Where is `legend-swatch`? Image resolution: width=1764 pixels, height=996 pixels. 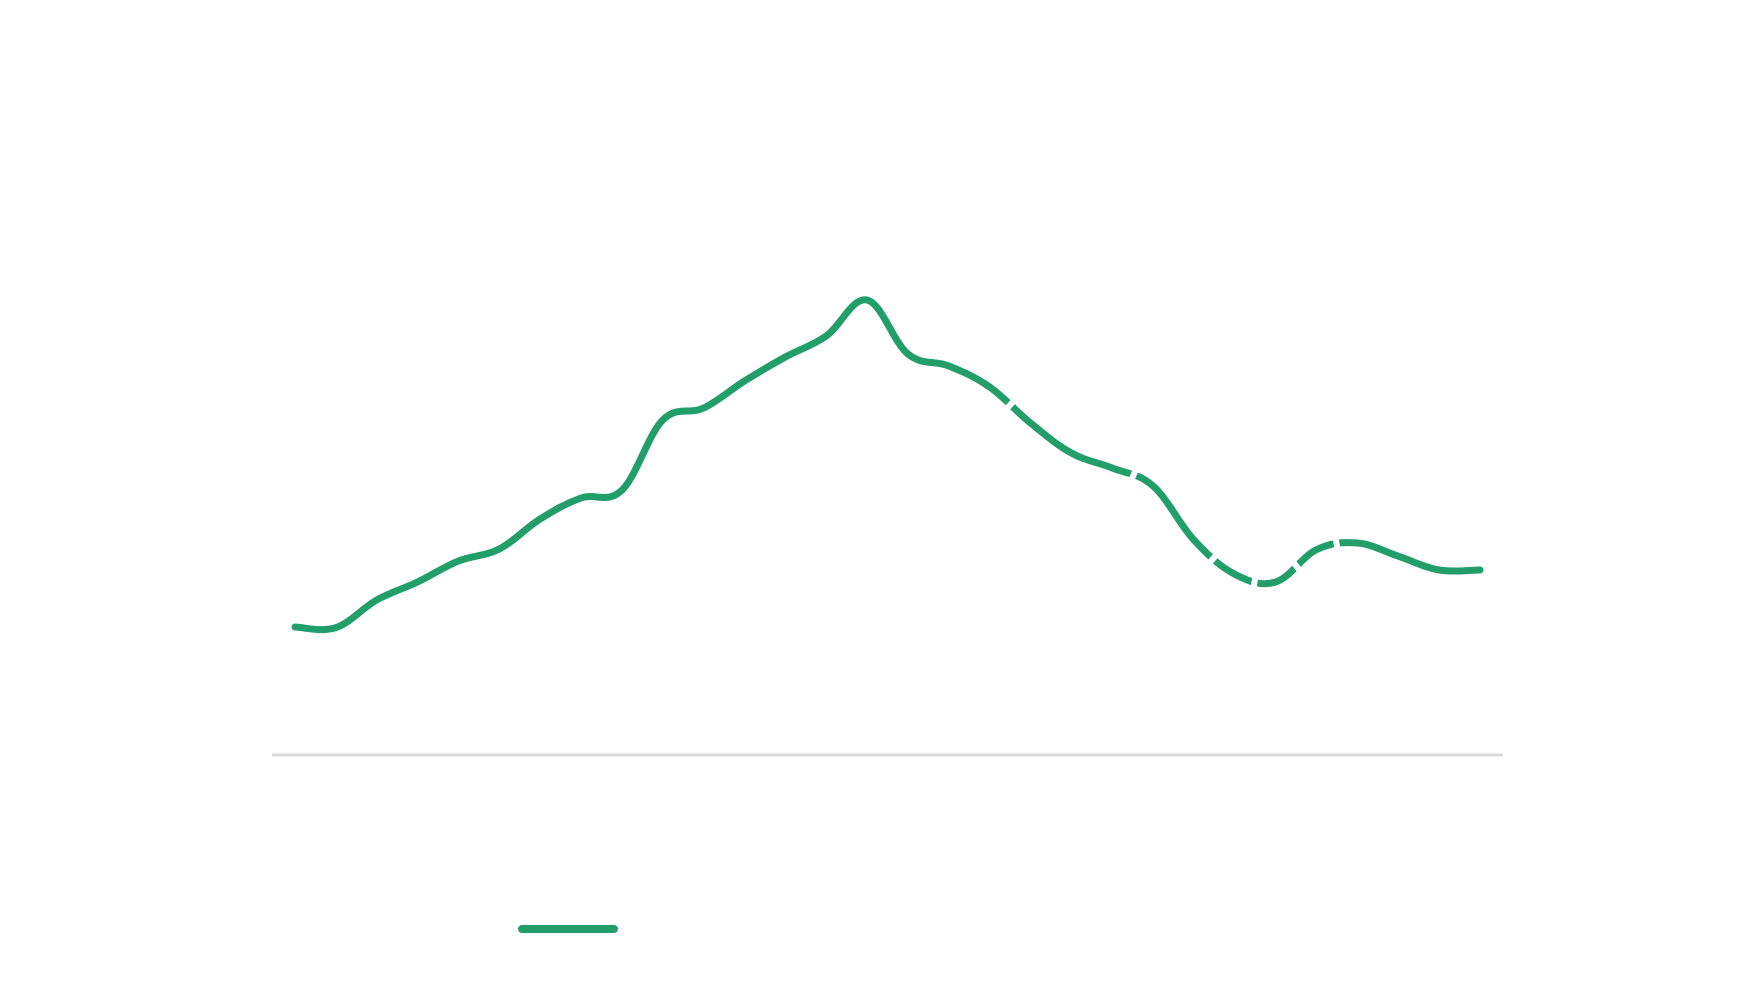 legend-swatch is located at coordinates (568, 929).